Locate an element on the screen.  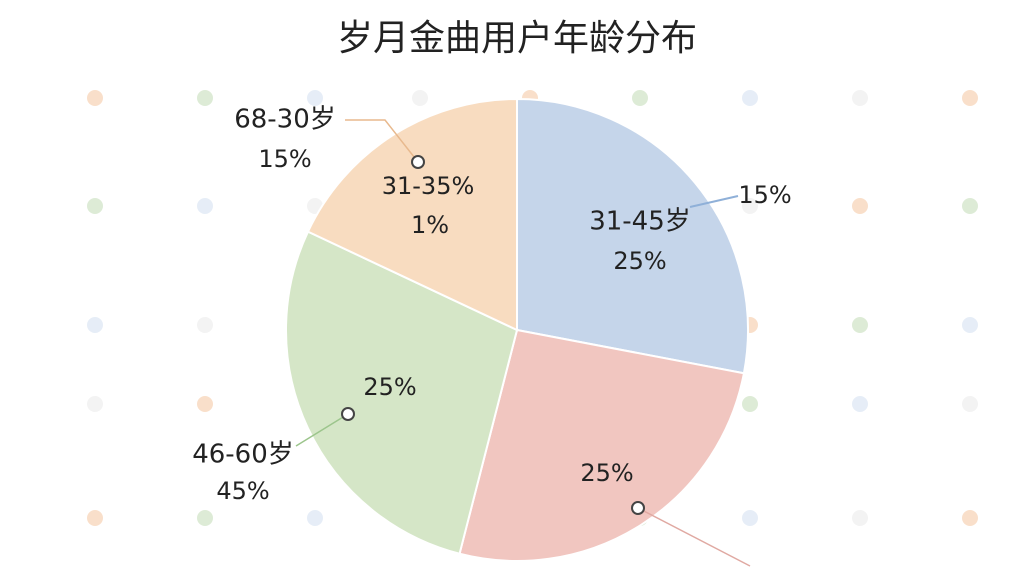
category-label: 68-30岁 is located at coordinates (285, 120).